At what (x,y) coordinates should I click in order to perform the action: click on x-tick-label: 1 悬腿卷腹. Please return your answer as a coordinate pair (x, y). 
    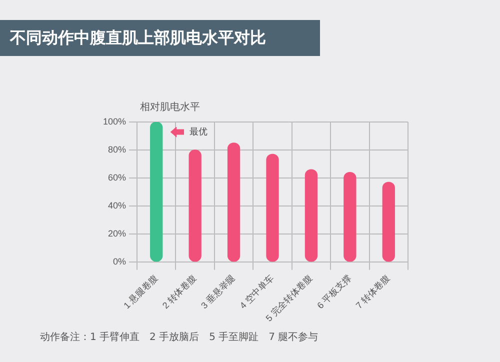
    Looking at the image, I should click on (141, 291).